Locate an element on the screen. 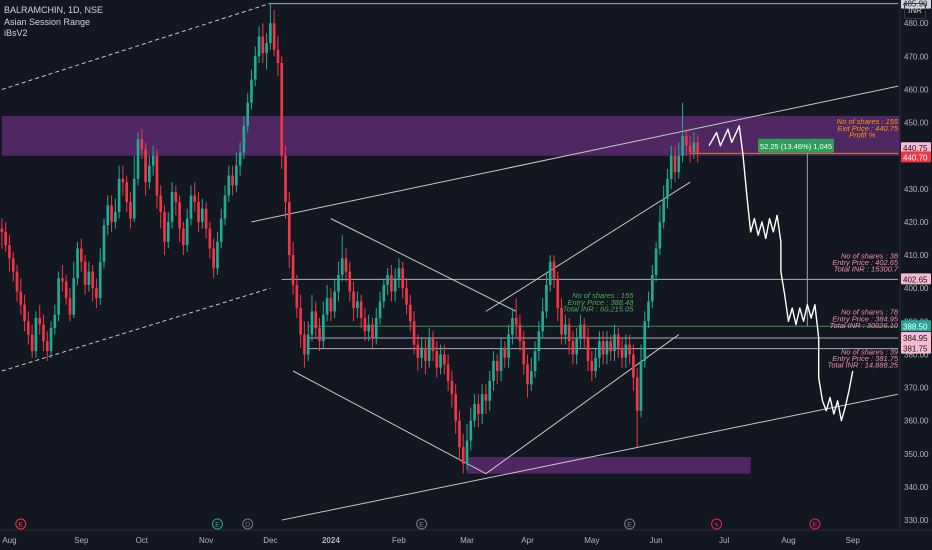  trend-line is located at coordinates (136, 46).